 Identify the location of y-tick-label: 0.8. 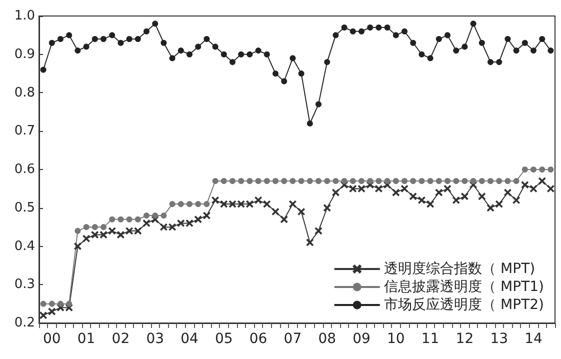
(24, 92).